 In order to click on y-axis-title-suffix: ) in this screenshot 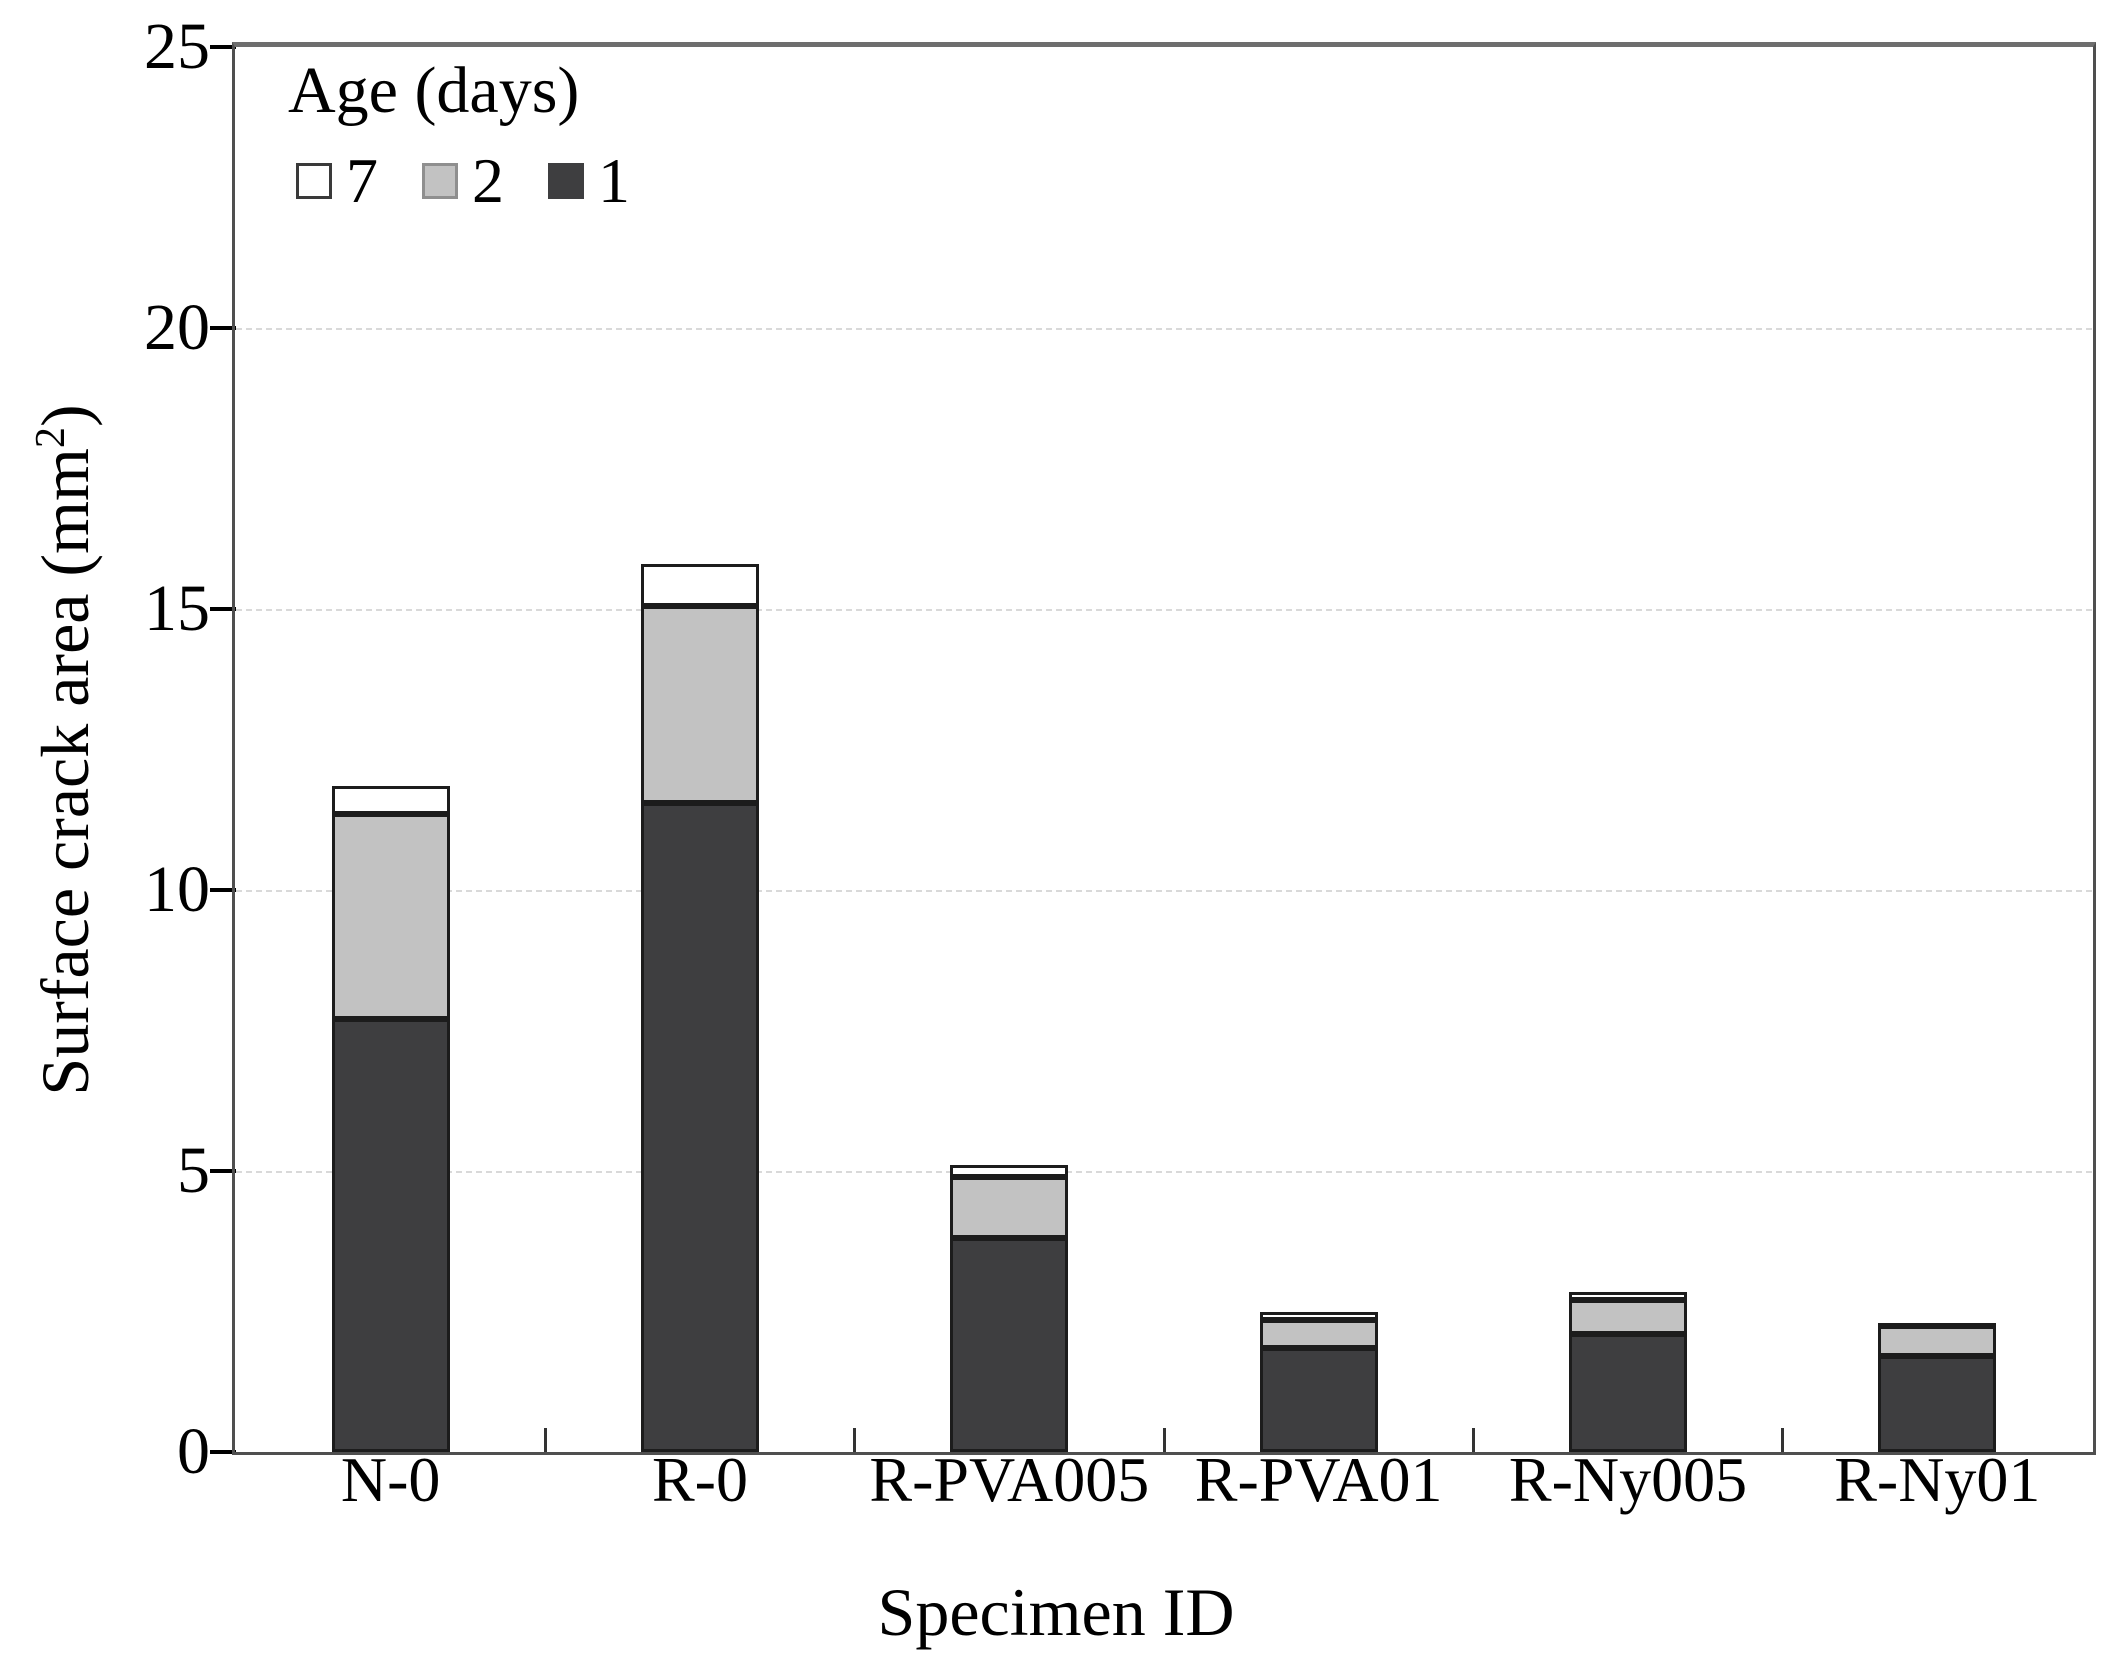, I will do `click(64, 416)`.